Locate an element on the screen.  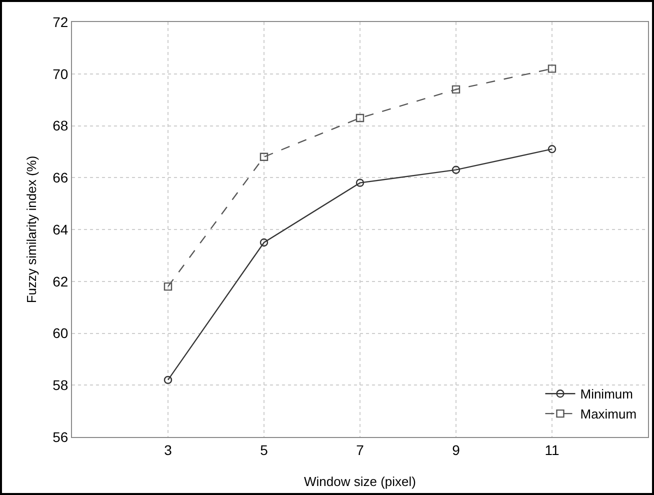
legend-label: Minimum is located at coordinates (606, 394).